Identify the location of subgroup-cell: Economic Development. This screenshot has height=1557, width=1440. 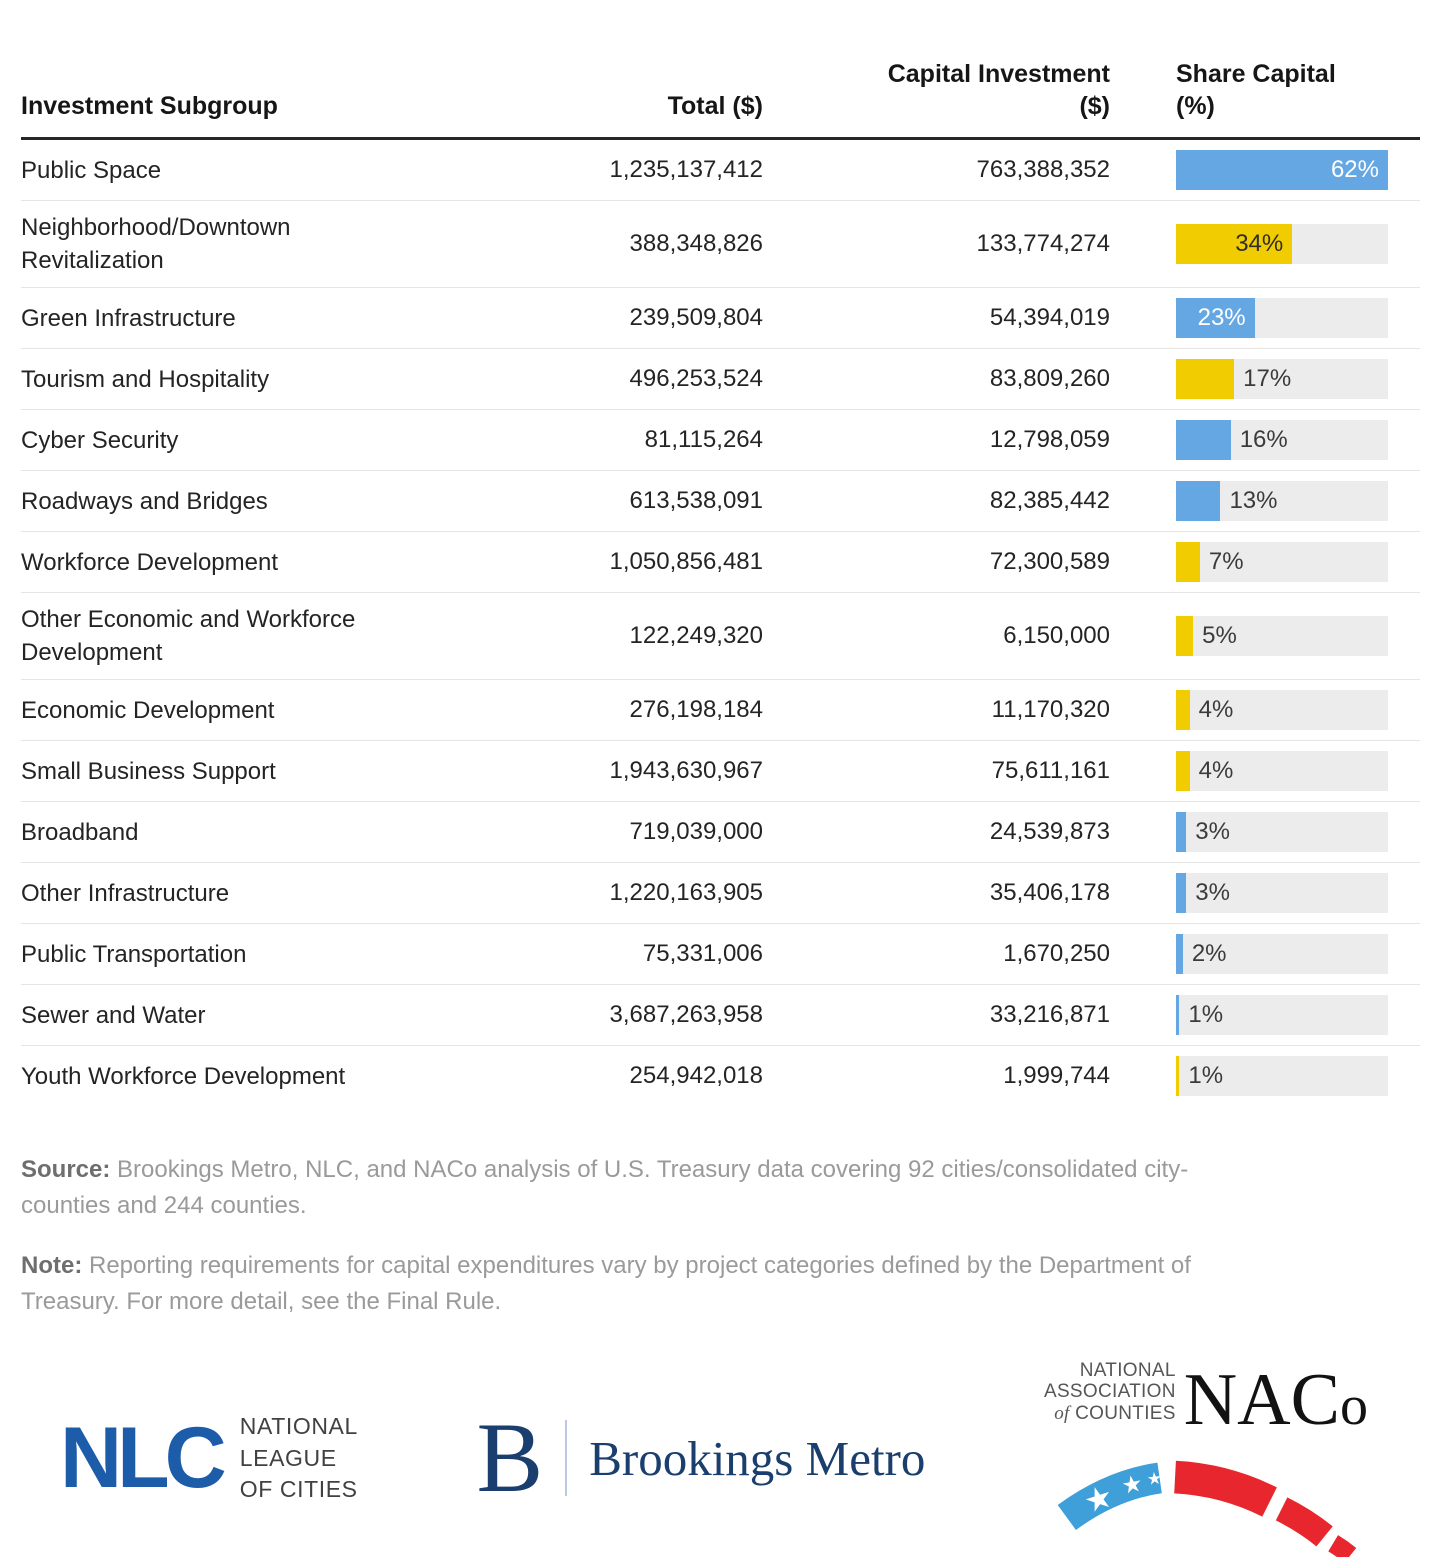
(148, 710).